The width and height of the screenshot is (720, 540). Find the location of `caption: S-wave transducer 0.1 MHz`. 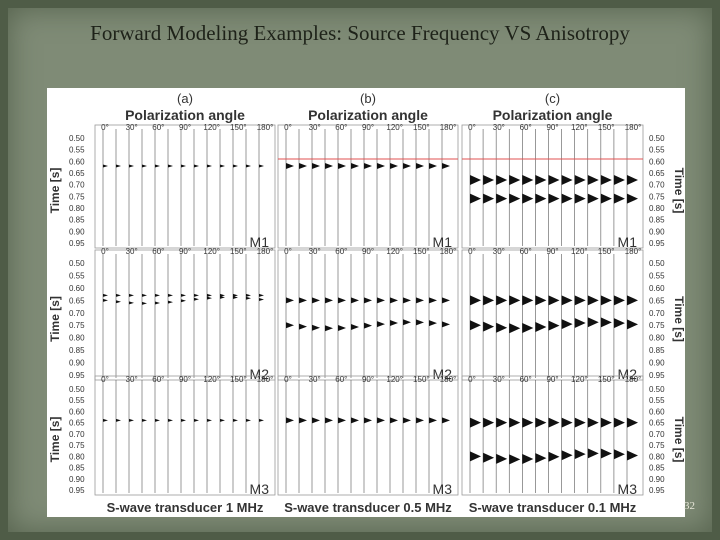

caption: S-wave transducer 0.1 MHz is located at coordinates (553, 507).